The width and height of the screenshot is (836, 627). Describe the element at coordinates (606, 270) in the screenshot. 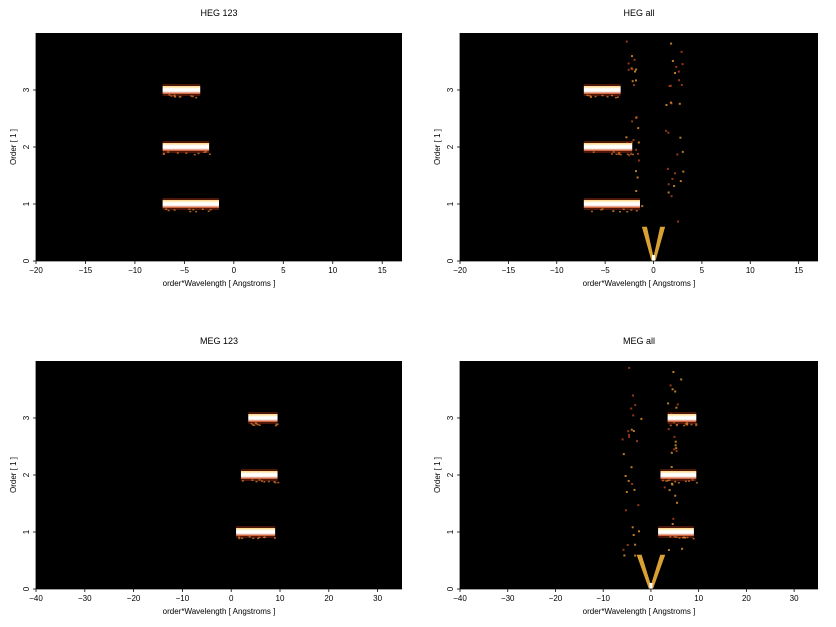

I see `x-tick-label: −5` at that location.